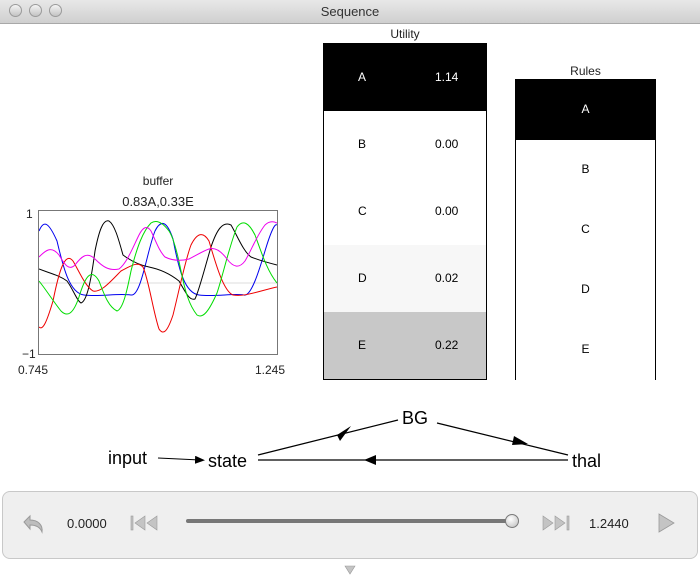  I want to click on play-icon, so click(666, 523).